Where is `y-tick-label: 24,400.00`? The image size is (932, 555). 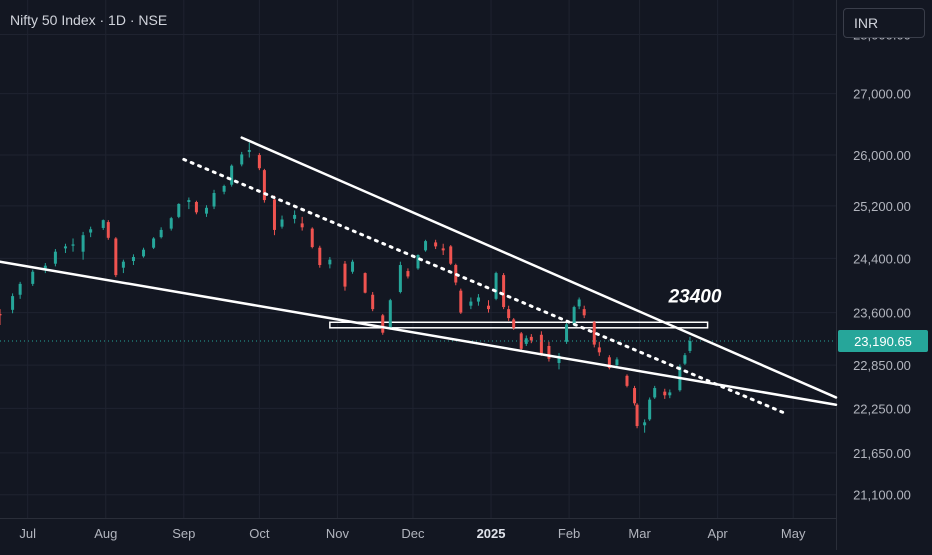 y-tick-label: 24,400.00 is located at coordinates (882, 258).